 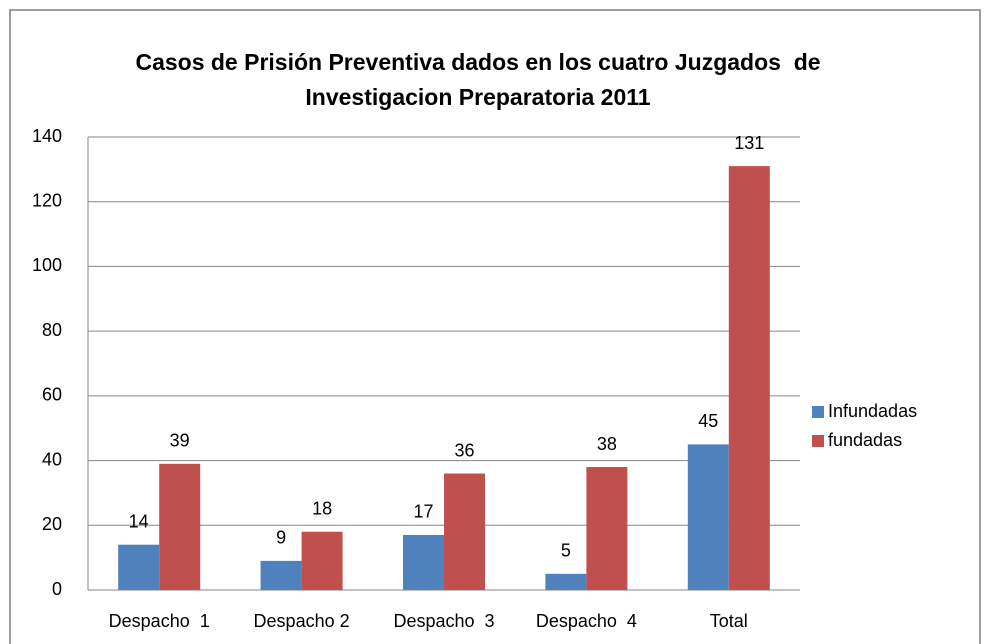 What do you see at coordinates (47, 136) in the screenshot?
I see `y-tick-label: 140` at bounding box center [47, 136].